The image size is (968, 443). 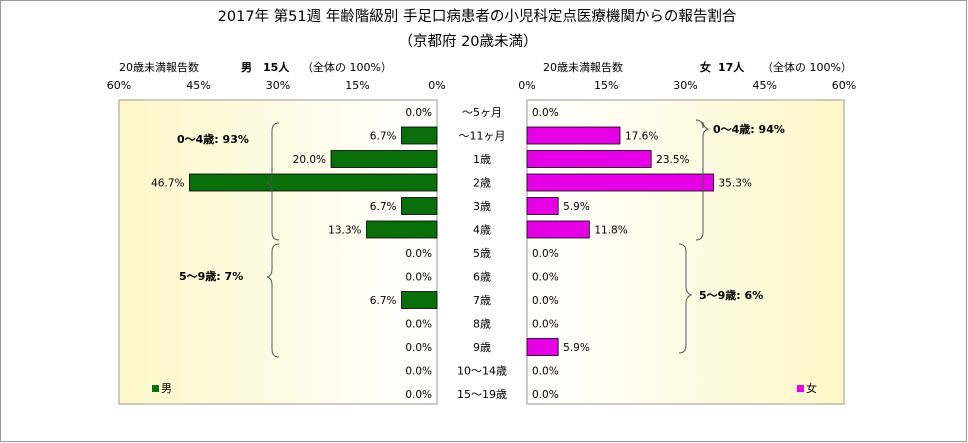 What do you see at coordinates (166, 388) in the screenshot?
I see `male-legend-label: 男` at bounding box center [166, 388].